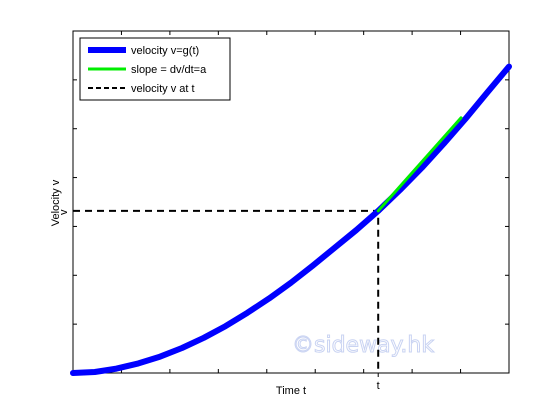 This screenshot has height=420, width=560. What do you see at coordinates (165, 51) in the screenshot?
I see `legend-label-0: velocity v=g(t)` at bounding box center [165, 51].